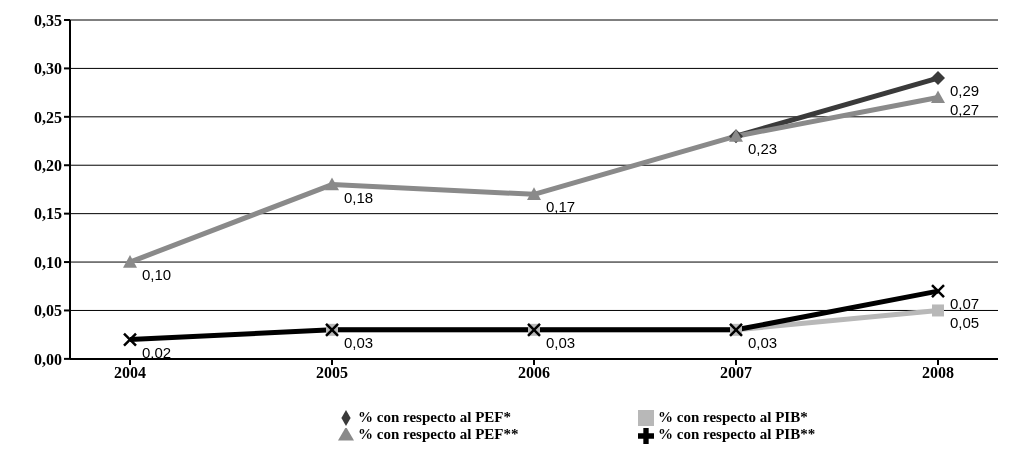  I want to click on data-label: 0,27, so click(965, 110).